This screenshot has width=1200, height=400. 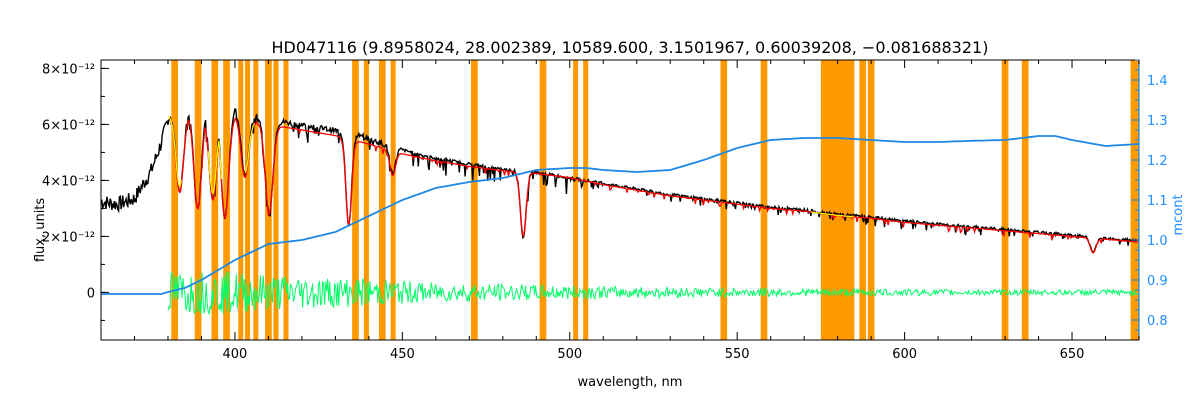 What do you see at coordinates (91, 293) in the screenshot?
I see `y-tick-label-0: 0` at bounding box center [91, 293].